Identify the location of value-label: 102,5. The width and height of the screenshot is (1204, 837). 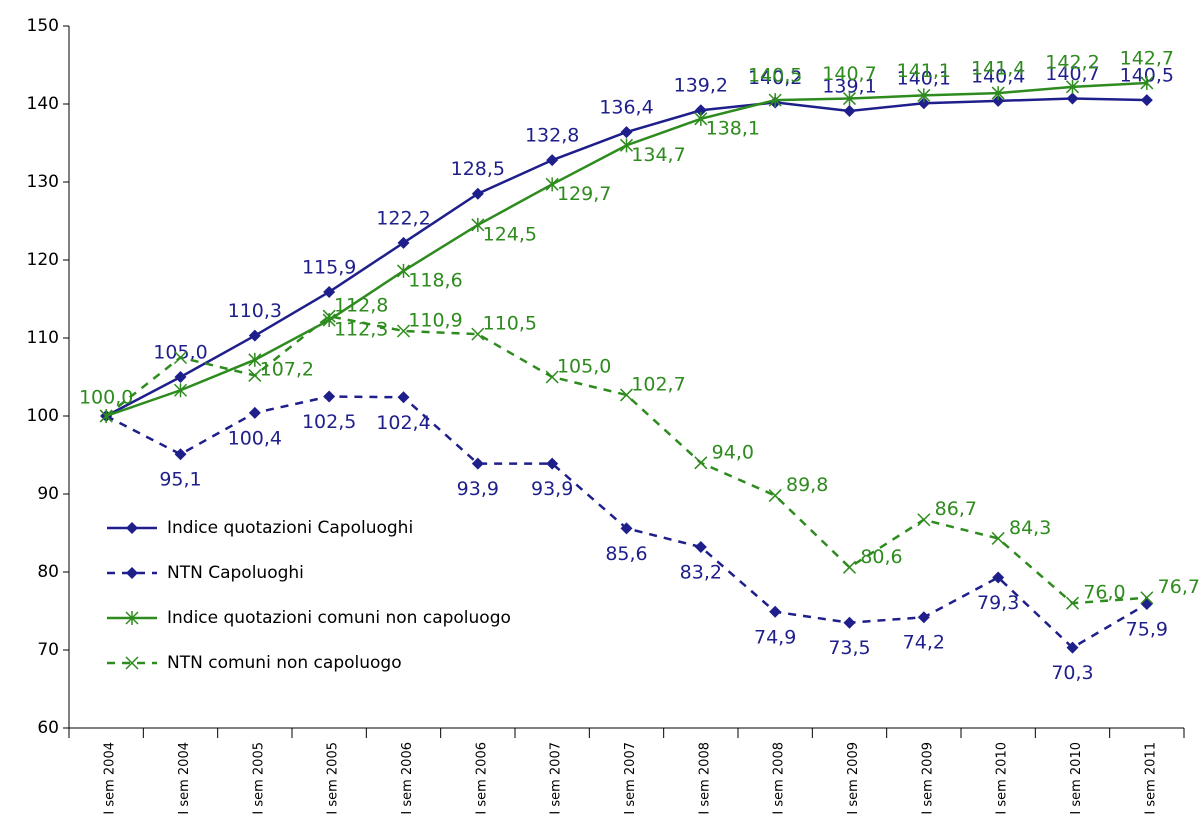
(329, 422).